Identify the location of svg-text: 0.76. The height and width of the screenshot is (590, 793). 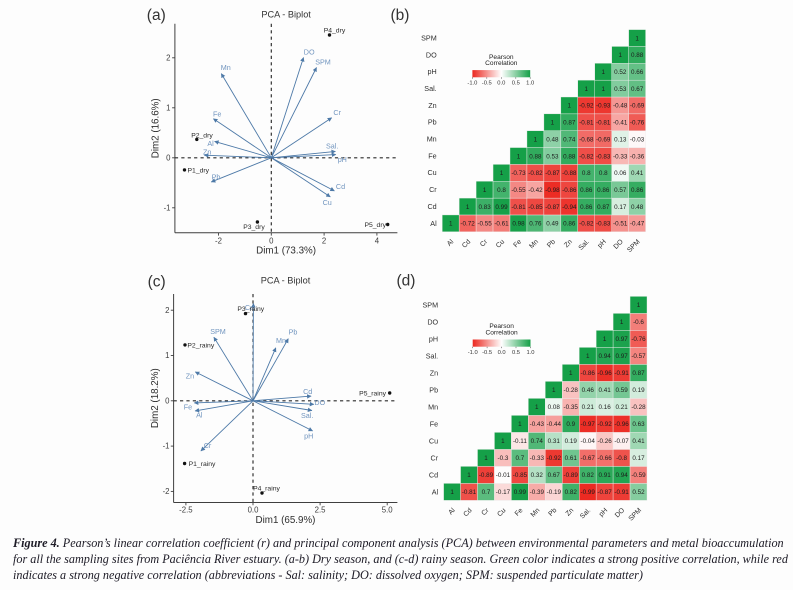
(535, 224).